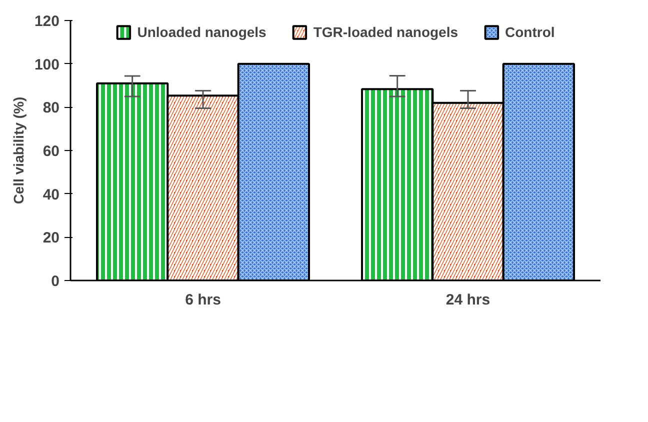 The width and height of the screenshot is (648, 422). Describe the element at coordinates (530, 32) in the screenshot. I see `legend-label: Control` at that location.